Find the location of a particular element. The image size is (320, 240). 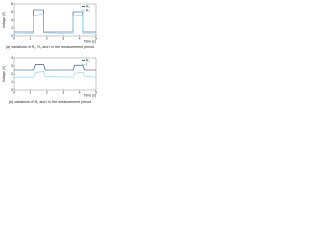

plot-frame is located at coordinates (55, 20).